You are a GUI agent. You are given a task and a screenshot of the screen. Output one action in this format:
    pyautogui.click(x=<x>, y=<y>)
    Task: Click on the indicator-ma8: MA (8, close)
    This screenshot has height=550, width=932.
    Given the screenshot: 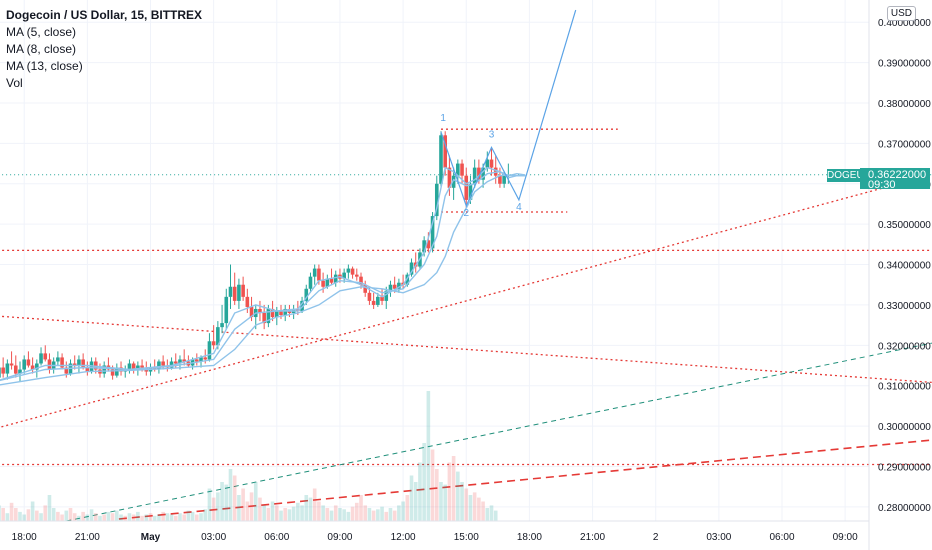 What is the action you would take?
    pyautogui.click(x=41, y=49)
    